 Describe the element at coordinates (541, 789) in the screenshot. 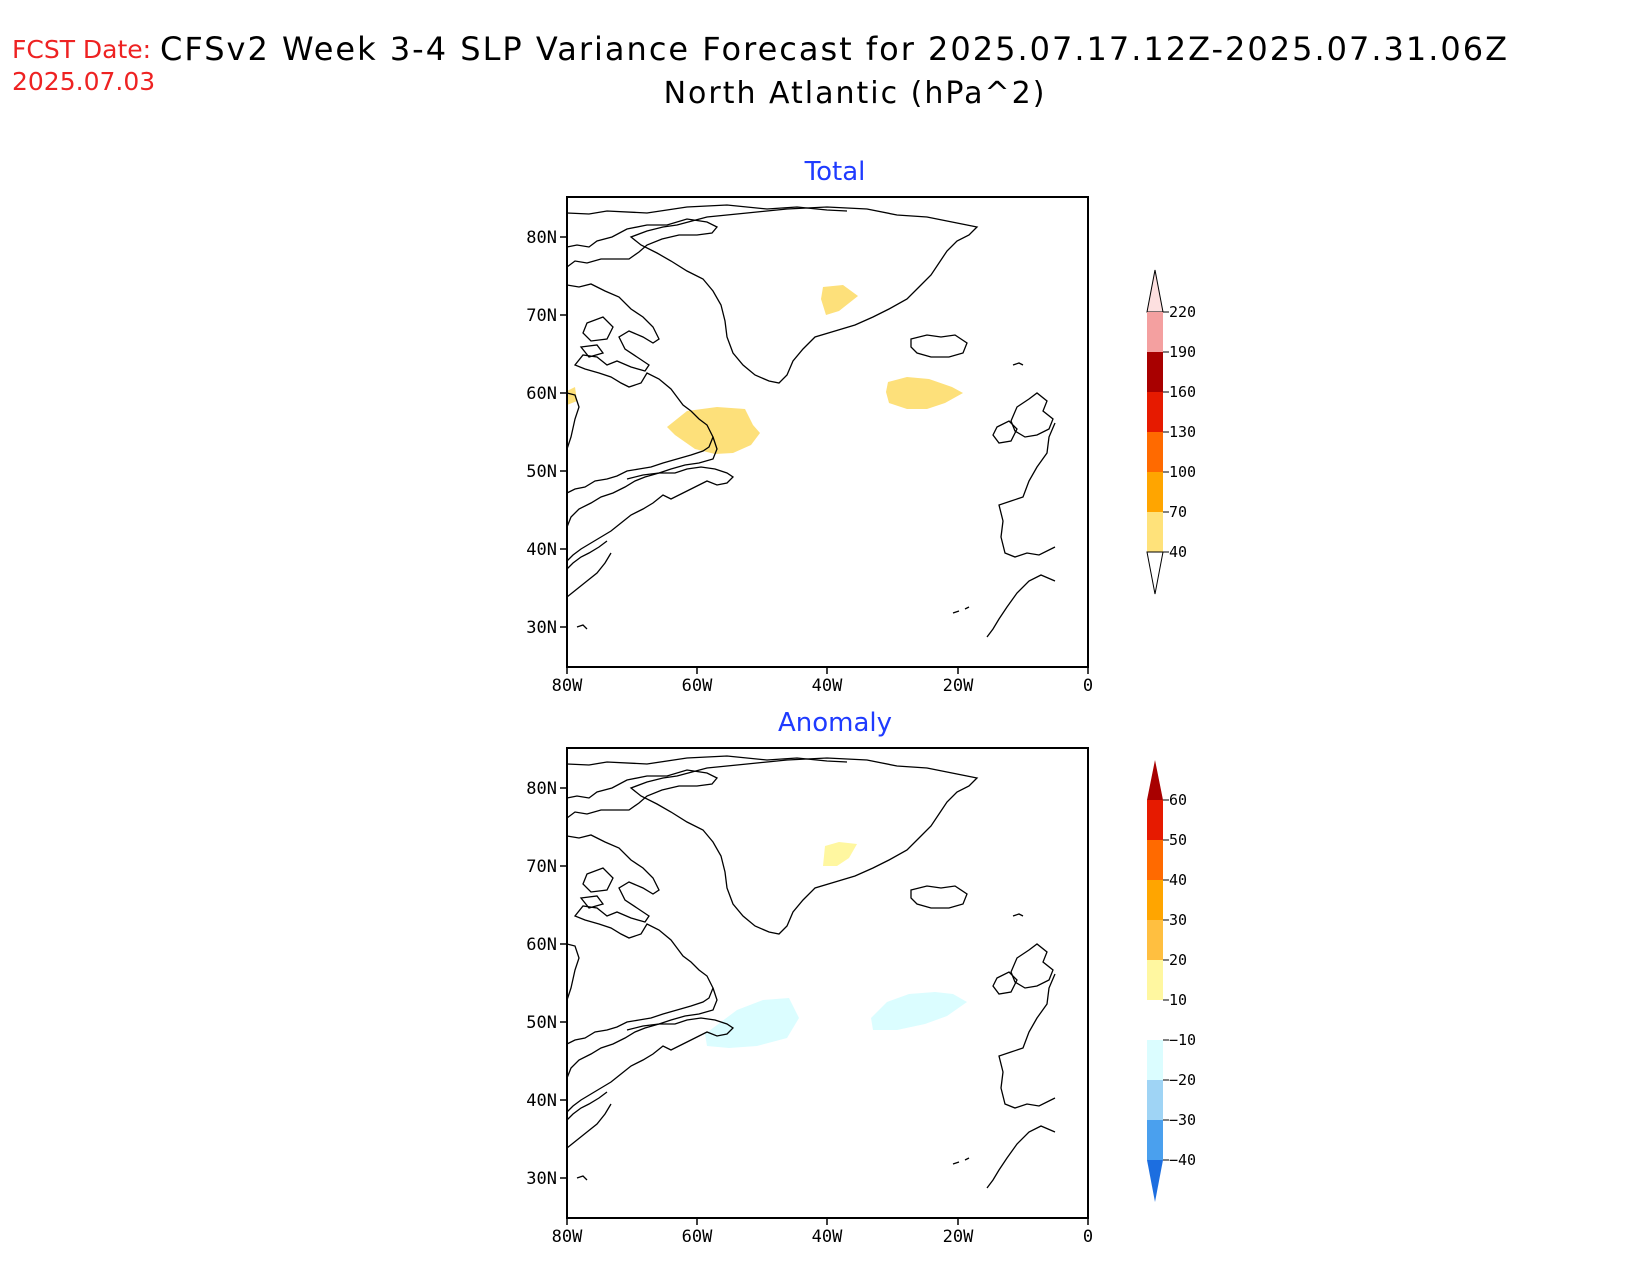

I see `anomaly-lat-tick: 80N` at that location.